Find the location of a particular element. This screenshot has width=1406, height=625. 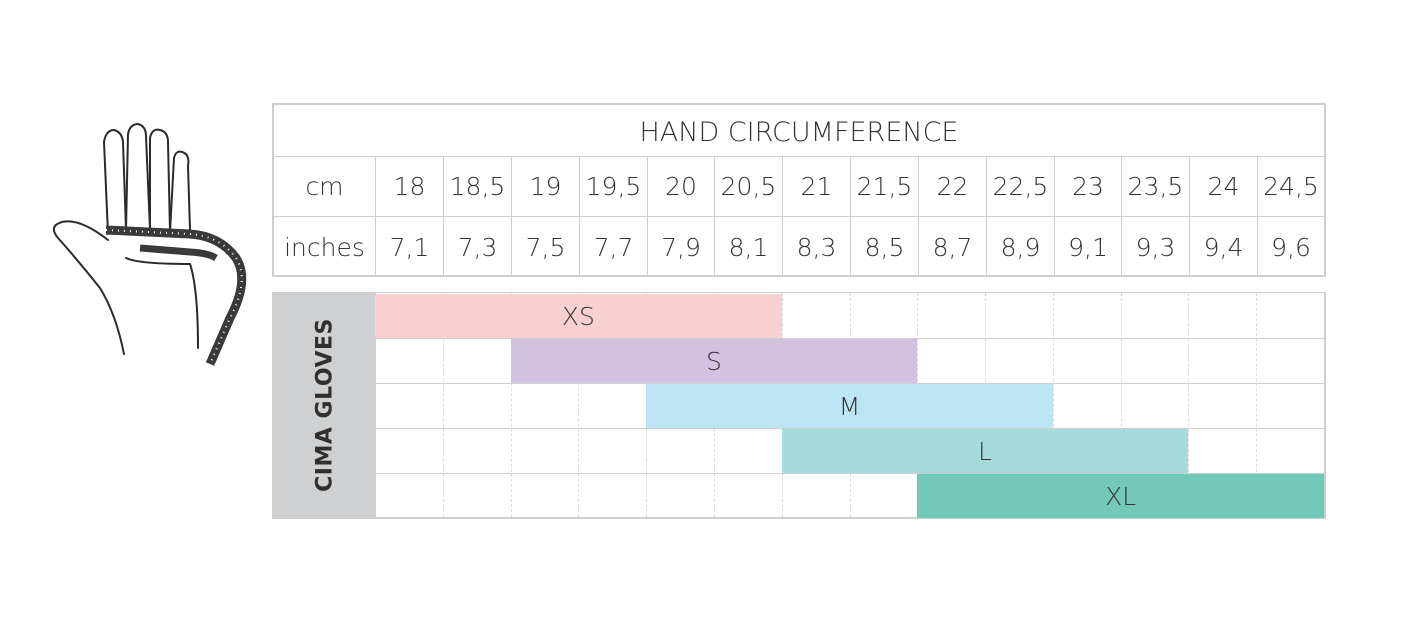

inch-value: 8,7 is located at coordinates (952, 247).